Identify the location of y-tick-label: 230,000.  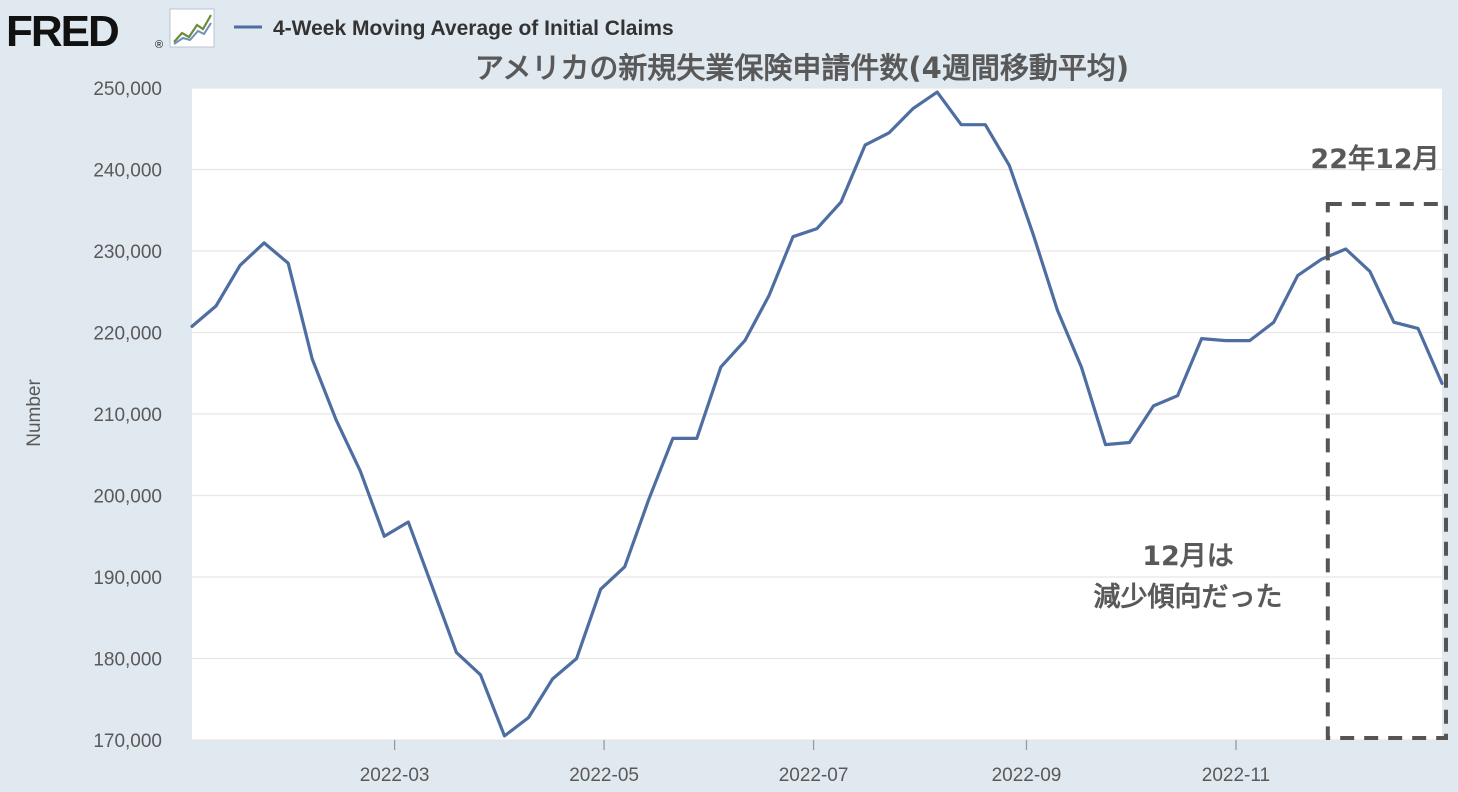
(127, 252).